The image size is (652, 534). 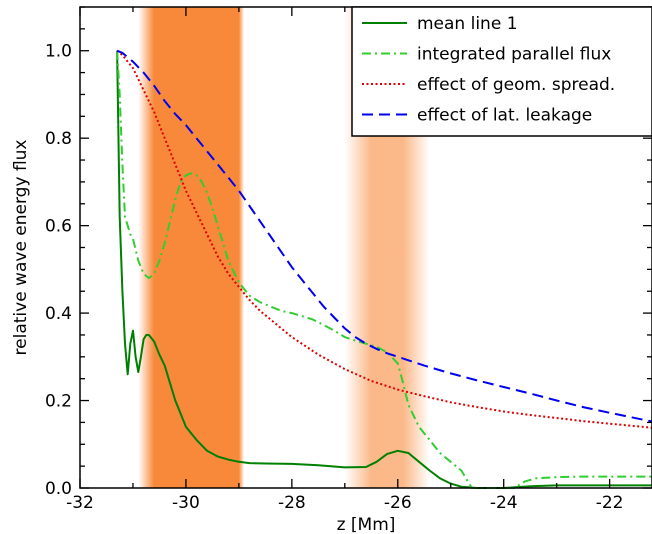 I want to click on legend-item-integrated-parallel-flux: integrated parallel flux, so click(x=486, y=55).